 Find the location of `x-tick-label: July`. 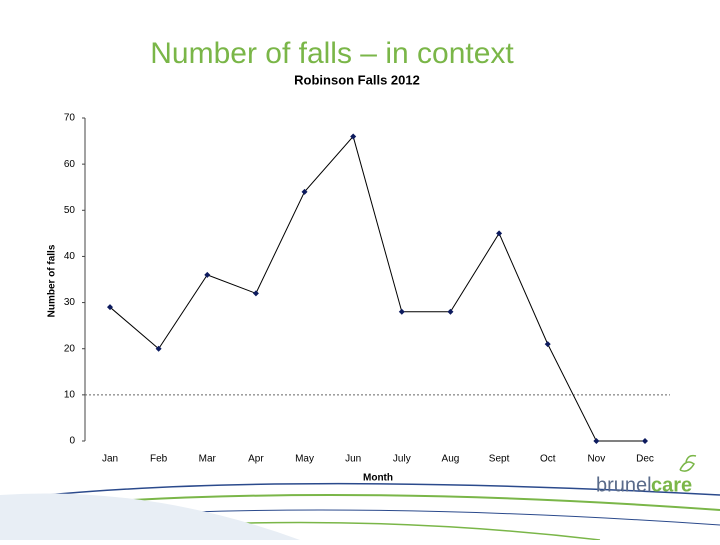

x-tick-label: July is located at coordinates (402, 459).